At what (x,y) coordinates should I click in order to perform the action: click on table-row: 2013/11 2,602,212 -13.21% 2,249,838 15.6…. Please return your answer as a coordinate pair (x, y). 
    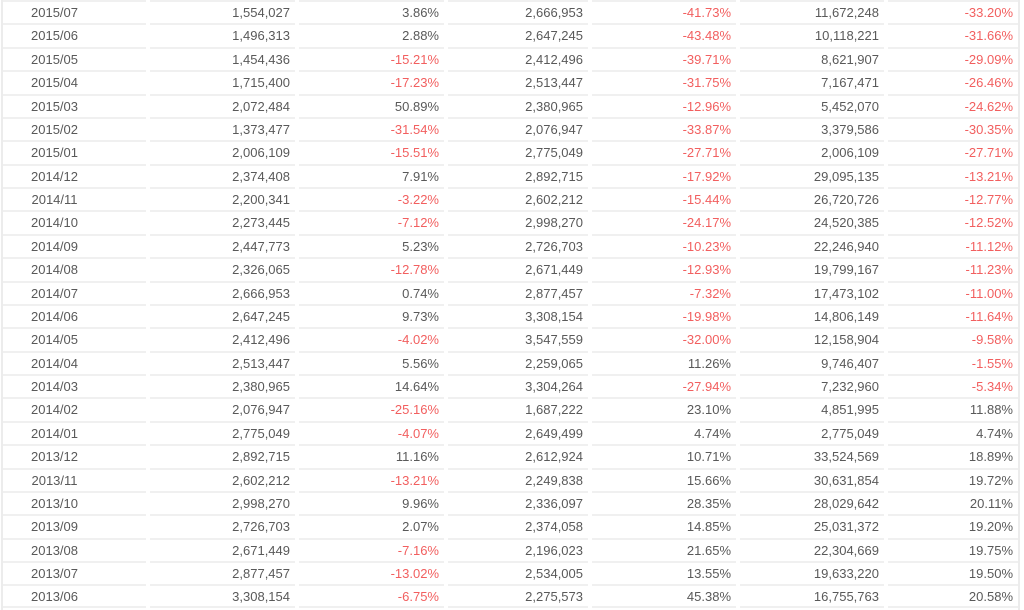
    Looking at the image, I should click on (510, 479).